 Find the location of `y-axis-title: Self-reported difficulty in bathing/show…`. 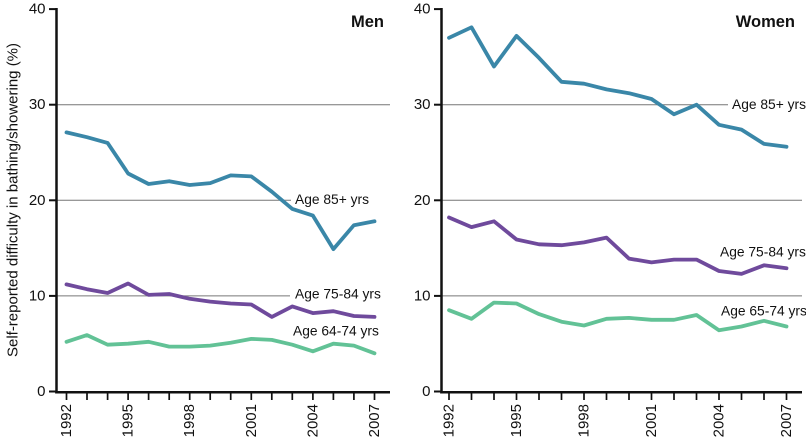

y-axis-title: Self-reported difficulty in bathing/show… is located at coordinates (13, 200).